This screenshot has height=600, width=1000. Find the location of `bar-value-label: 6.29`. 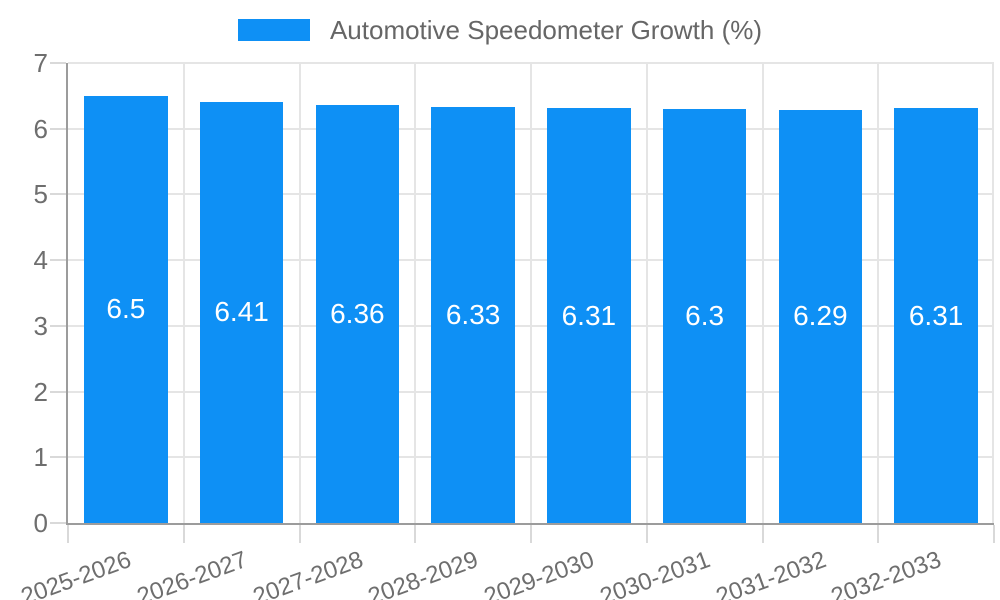

bar-value-label: 6.29 is located at coordinates (820, 316).